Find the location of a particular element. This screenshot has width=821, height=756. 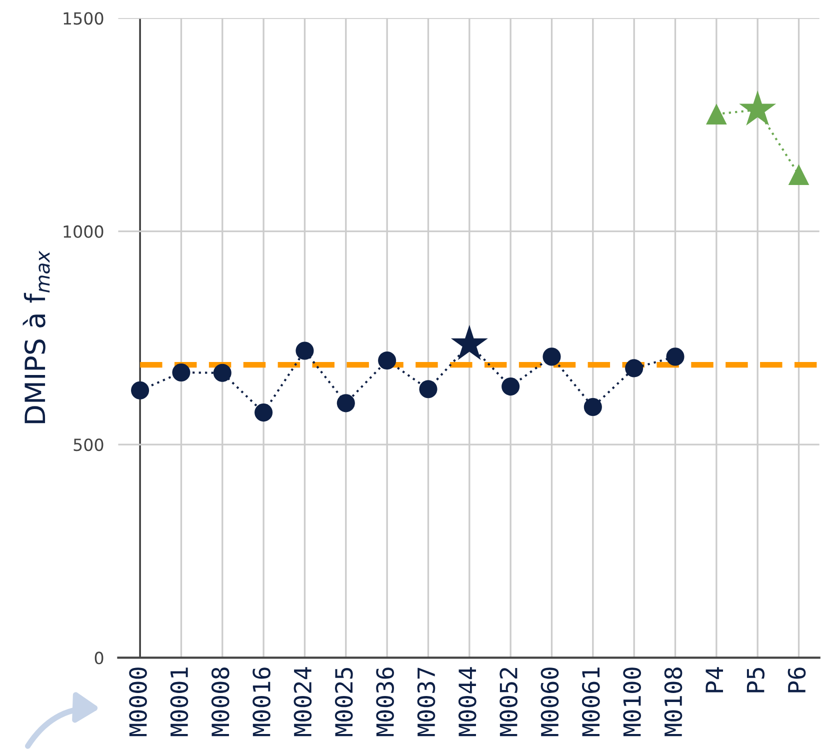

x-tick-label: M0001 is located at coordinates (179, 702).